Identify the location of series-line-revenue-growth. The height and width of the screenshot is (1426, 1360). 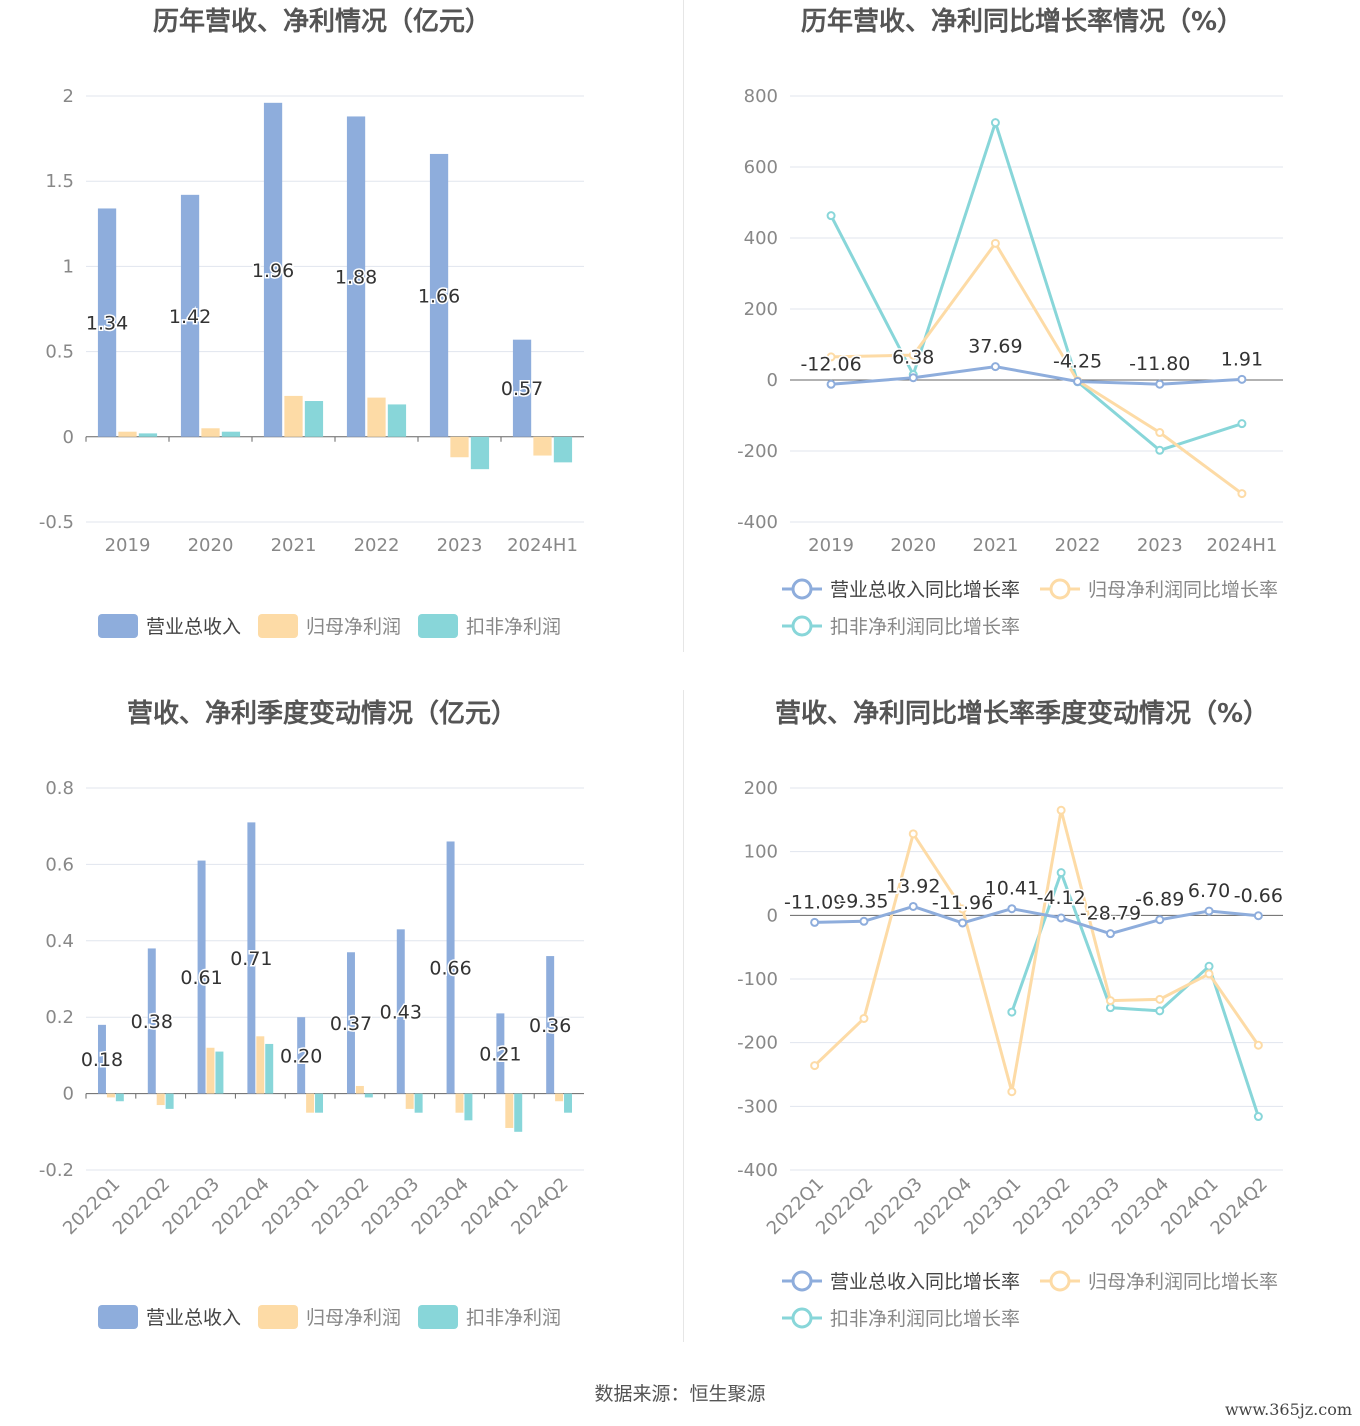
(1036, 375).